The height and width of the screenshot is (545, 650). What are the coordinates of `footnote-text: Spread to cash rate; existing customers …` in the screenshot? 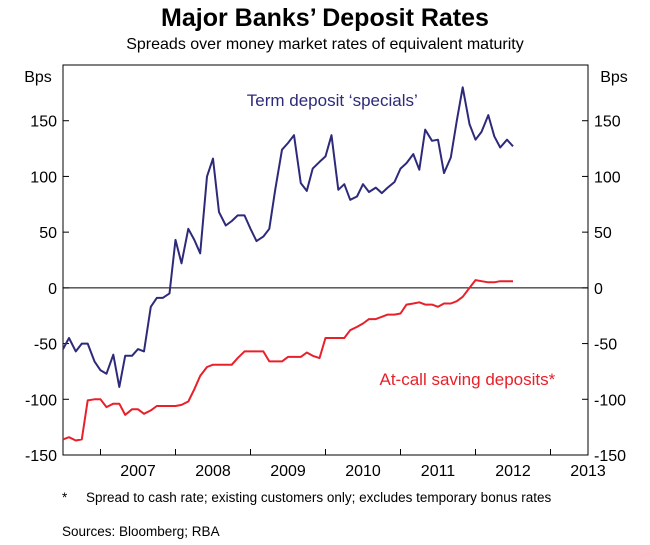 It's located at (319, 497).